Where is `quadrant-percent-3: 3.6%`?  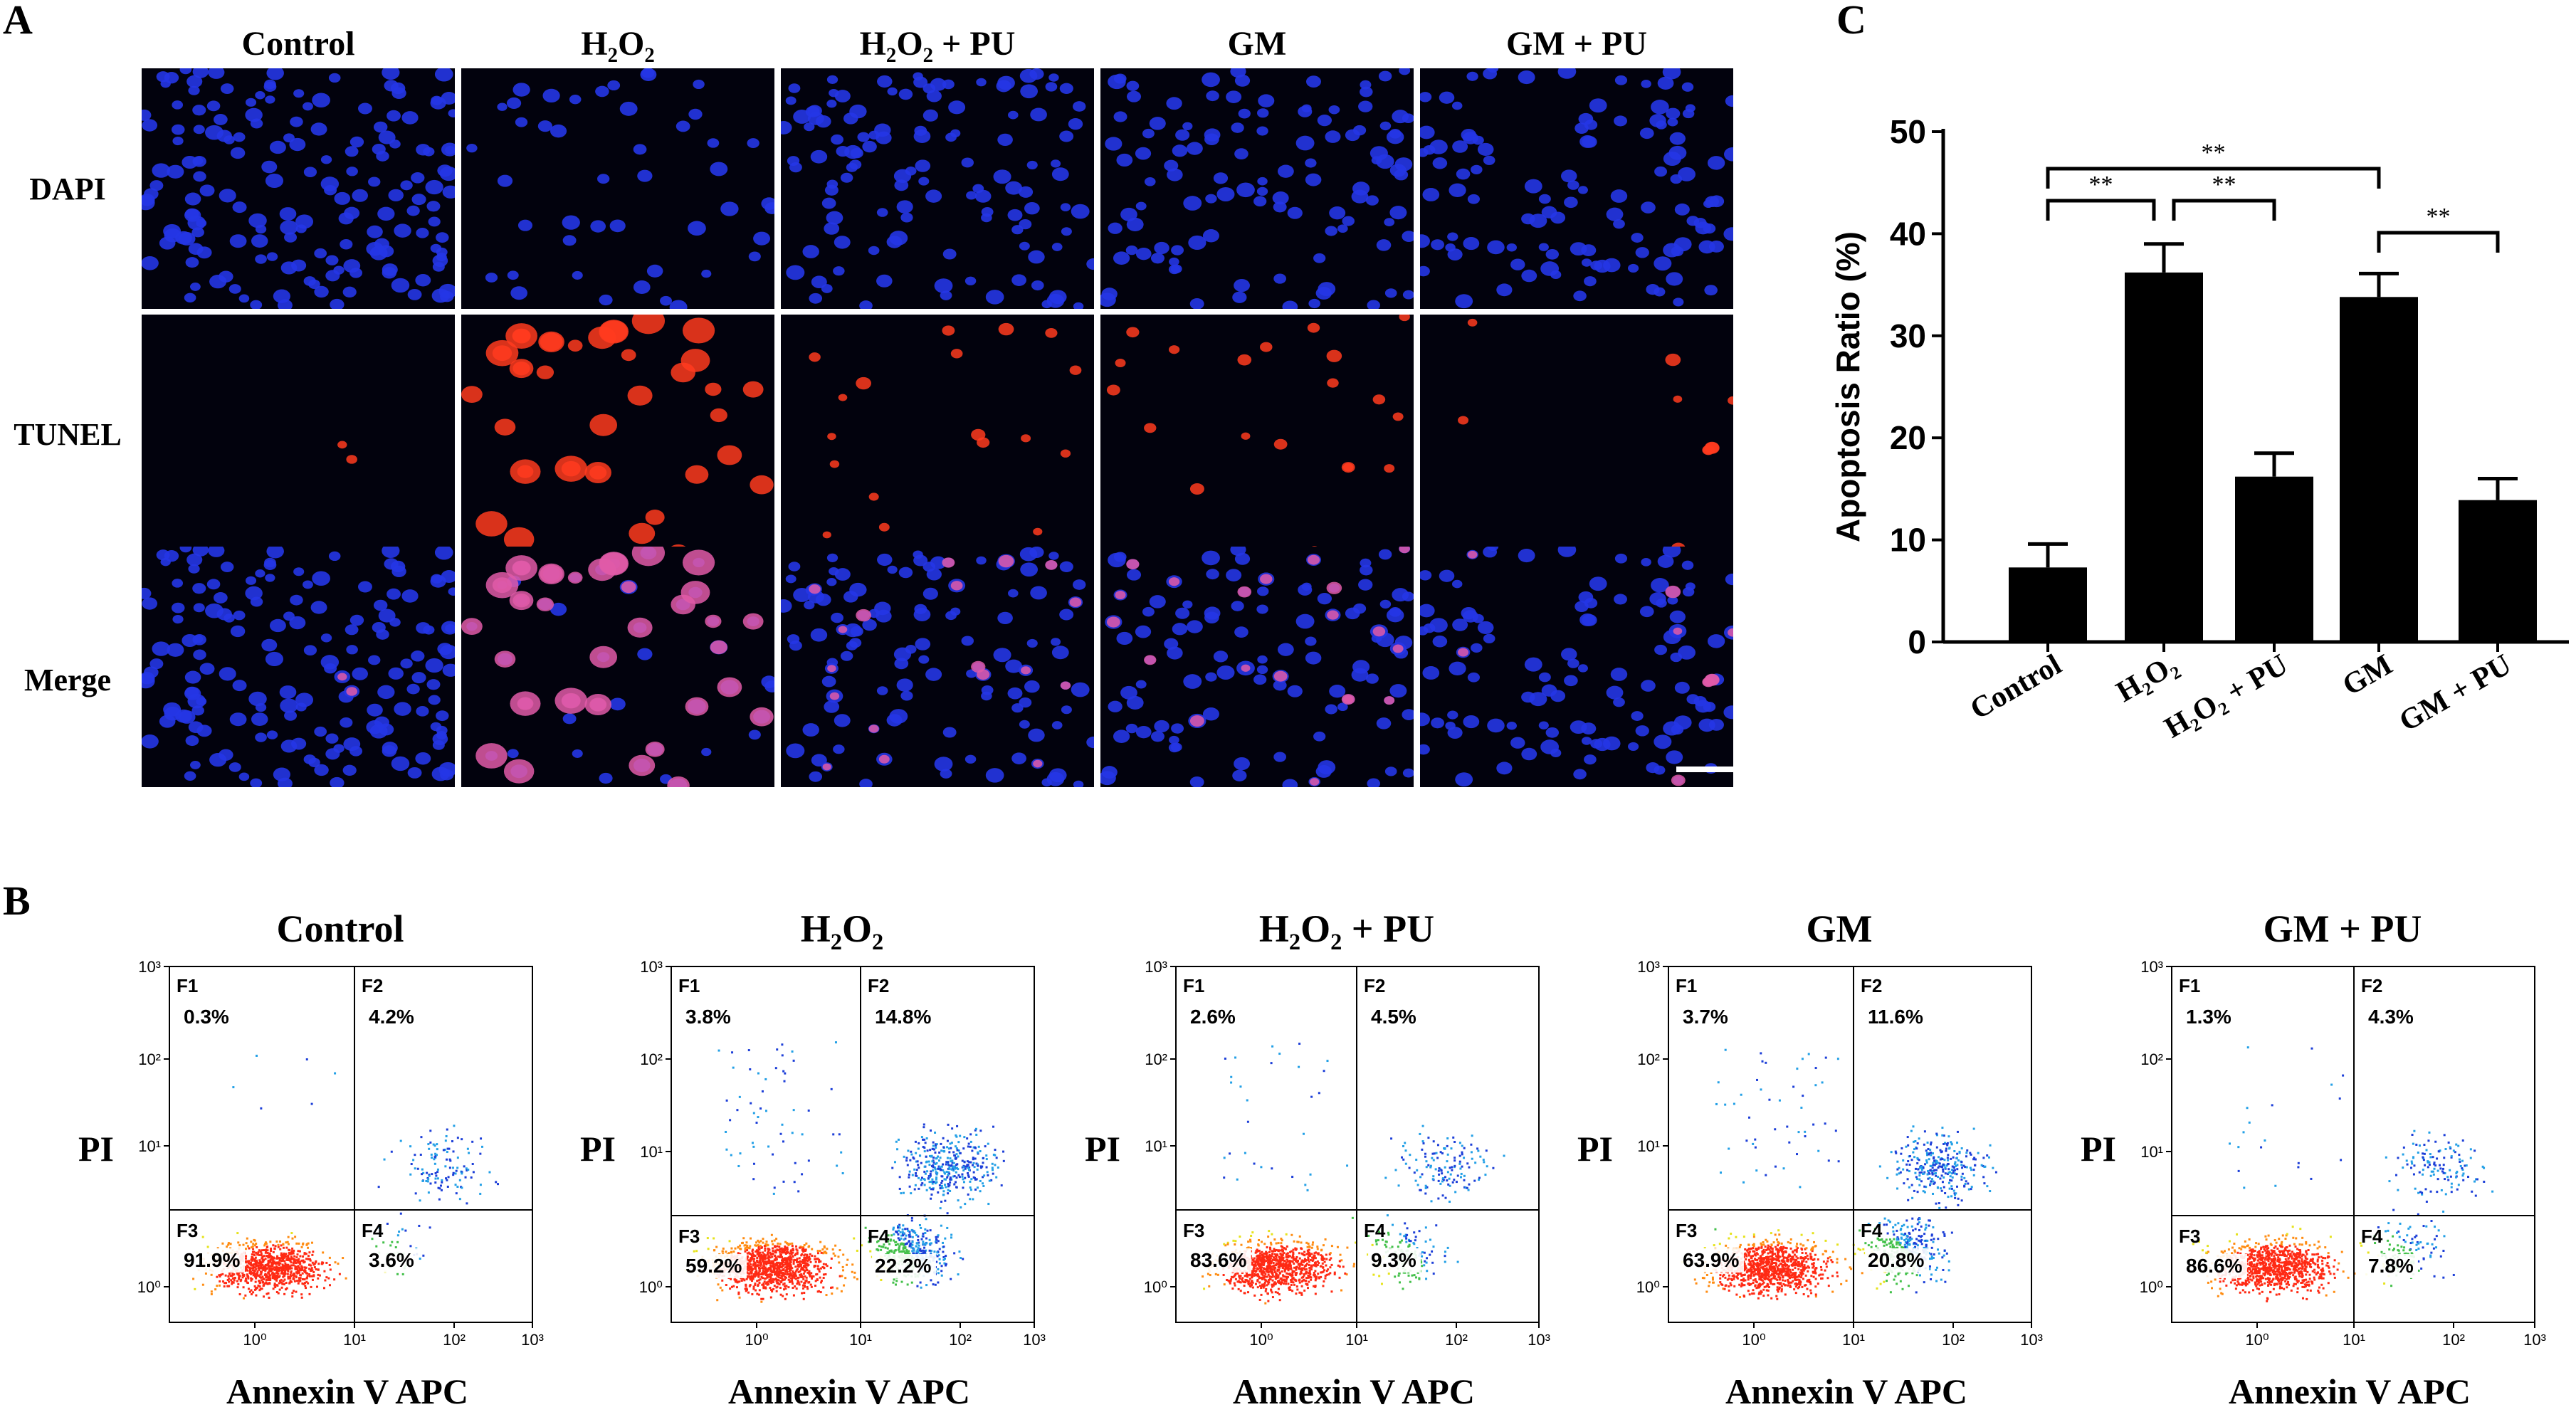 quadrant-percent-3: 3.6% is located at coordinates (392, 1260).